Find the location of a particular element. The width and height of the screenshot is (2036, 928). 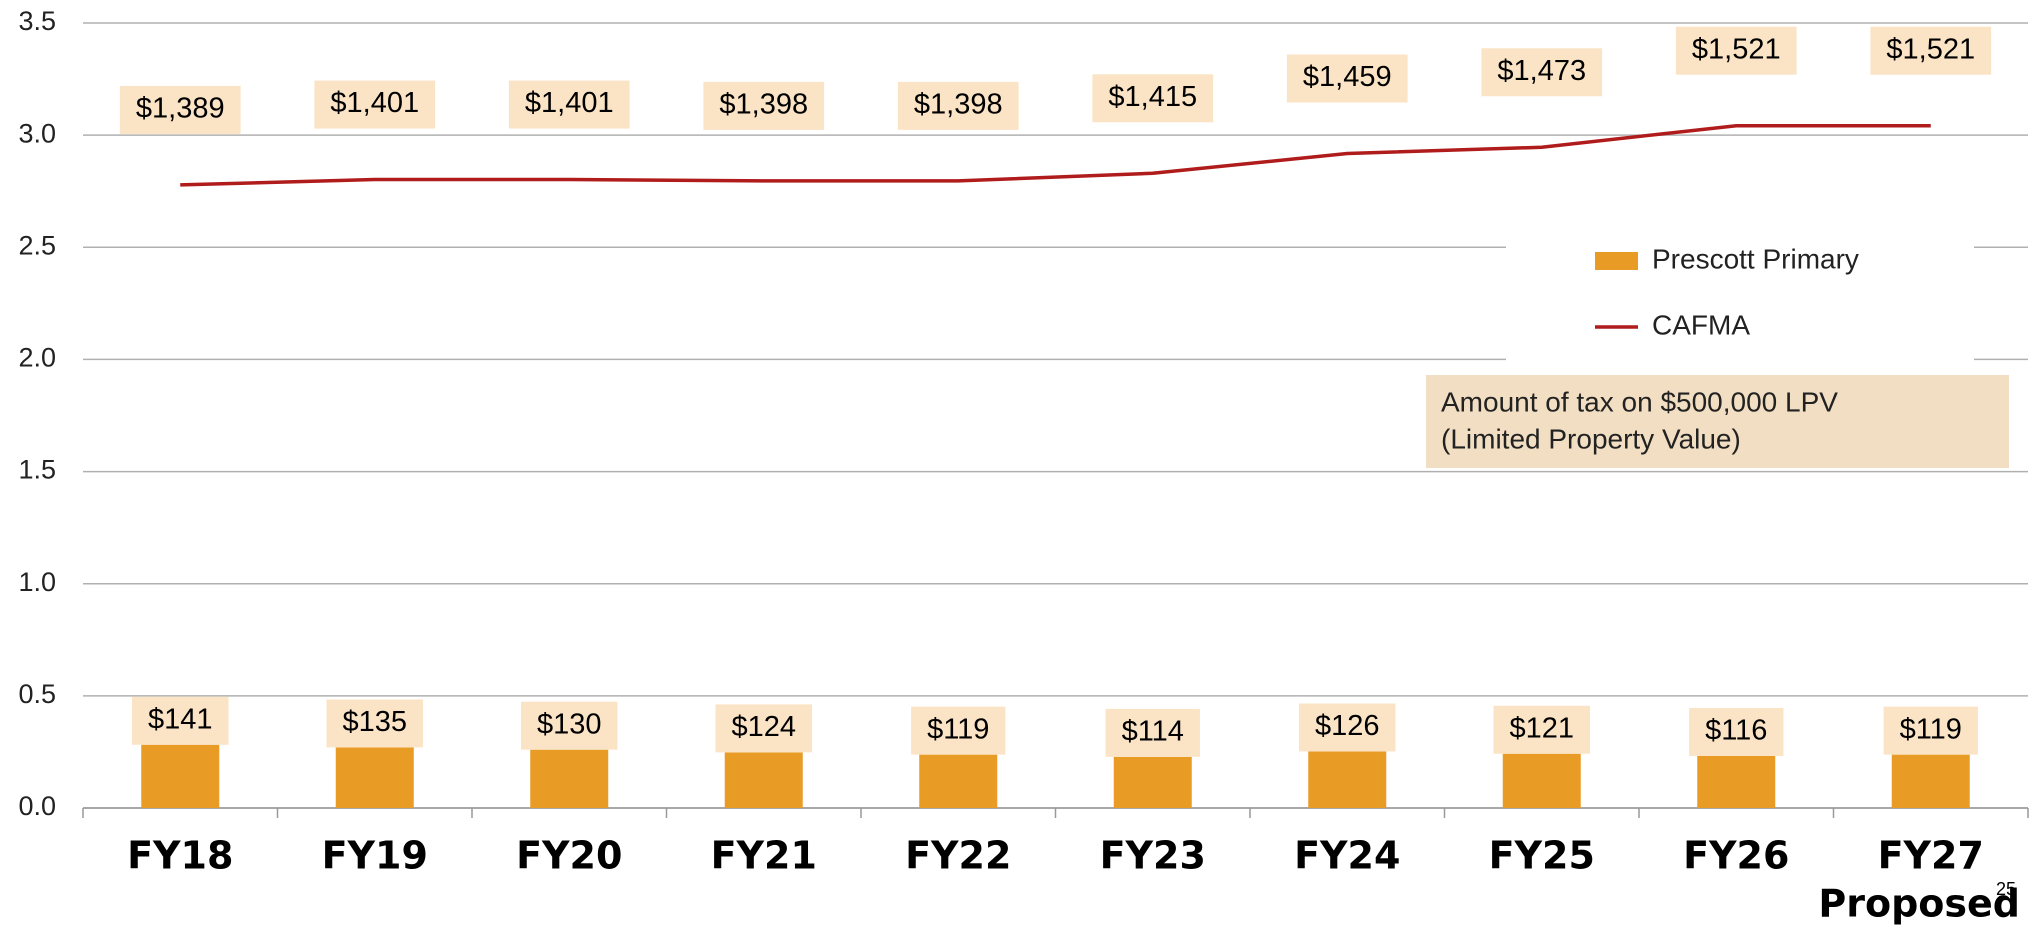

value-label-text: $1,459 is located at coordinates (1347, 77).